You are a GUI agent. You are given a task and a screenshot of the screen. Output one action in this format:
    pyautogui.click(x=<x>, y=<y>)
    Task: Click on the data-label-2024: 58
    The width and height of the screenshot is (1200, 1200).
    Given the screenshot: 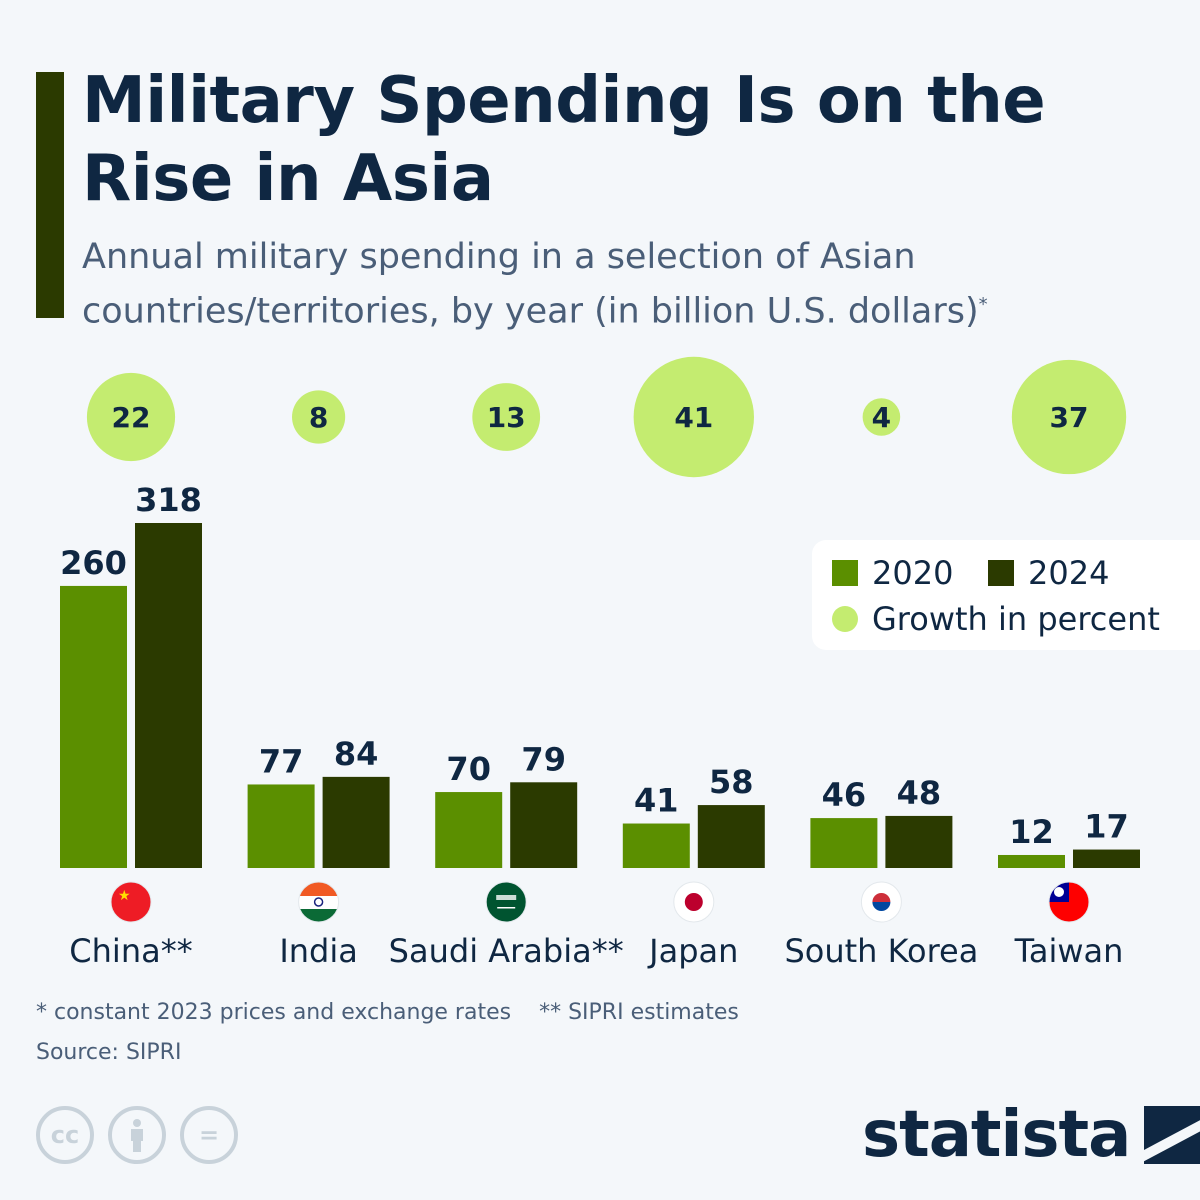 What is the action you would take?
    pyautogui.click(x=731, y=782)
    